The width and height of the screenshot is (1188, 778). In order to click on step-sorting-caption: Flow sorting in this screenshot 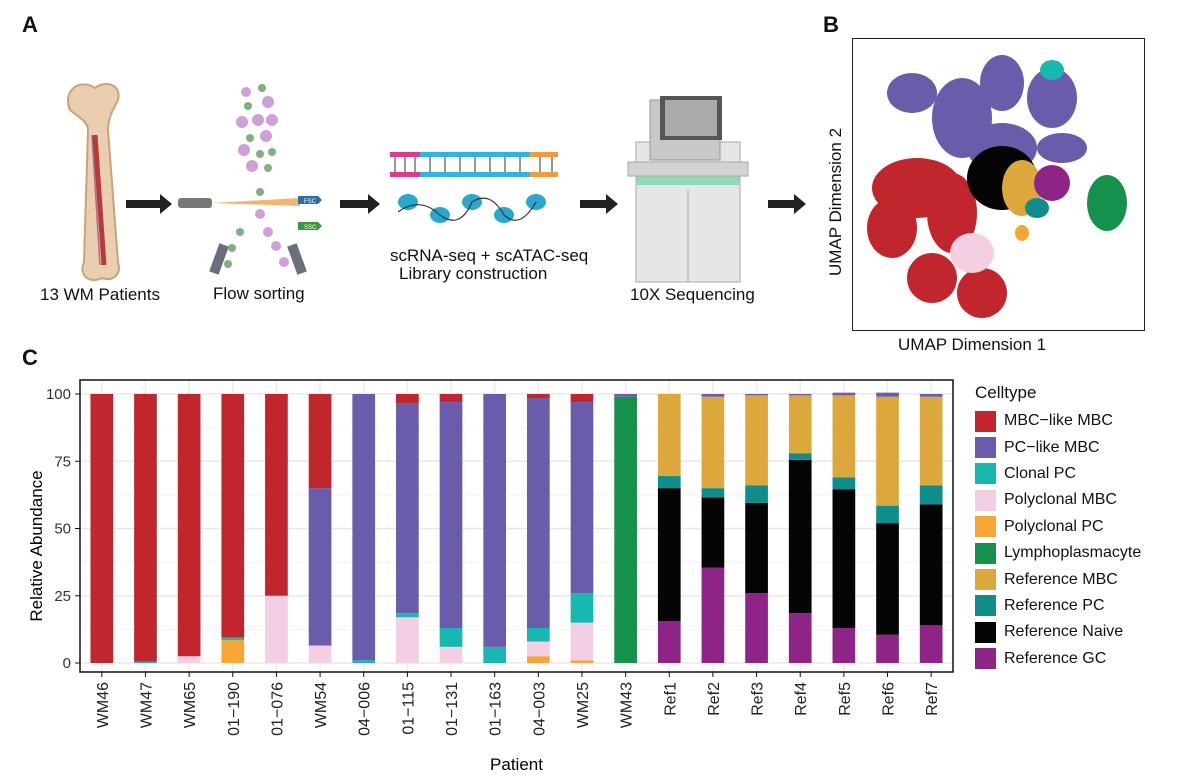, I will do `click(259, 293)`.